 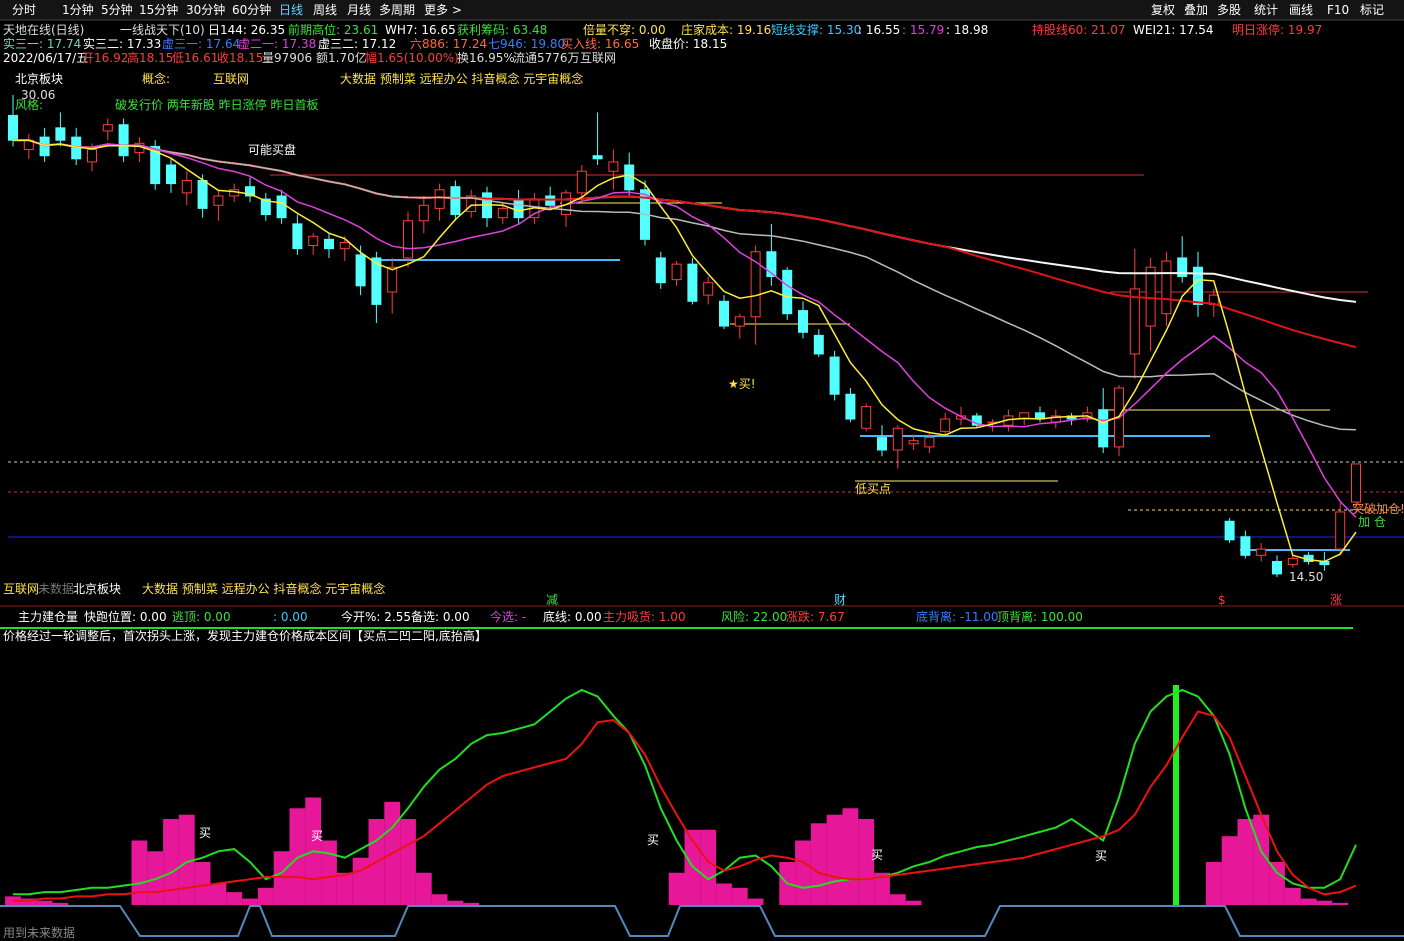 I want to click on annotation: 突破加仓!, so click(x=1378, y=509).